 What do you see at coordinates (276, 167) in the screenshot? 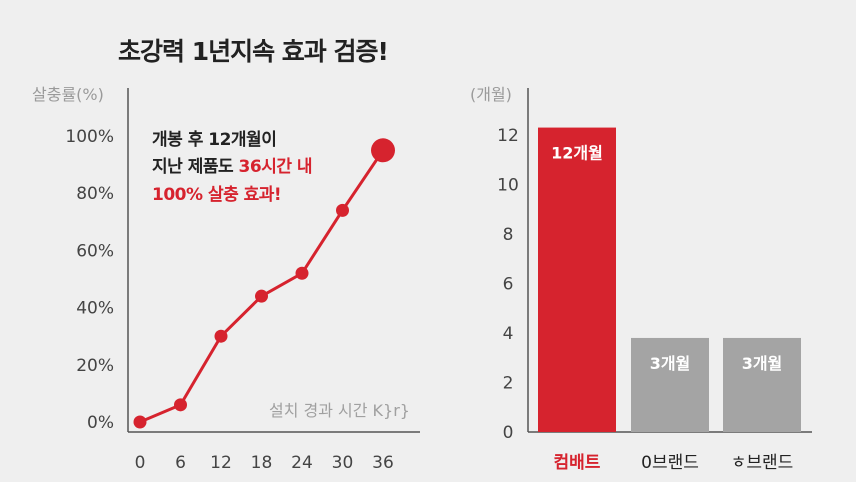
I see `callout-line-2-highlight: 36시간 내` at bounding box center [276, 167].